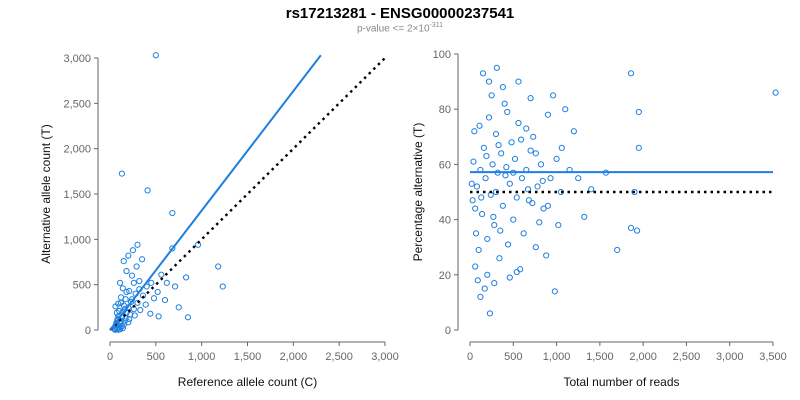 Image resolution: width=800 pixels, height=400 pixels. What do you see at coordinates (448, 331) in the screenshot?
I see `right-y-tick-label: 0` at bounding box center [448, 331].